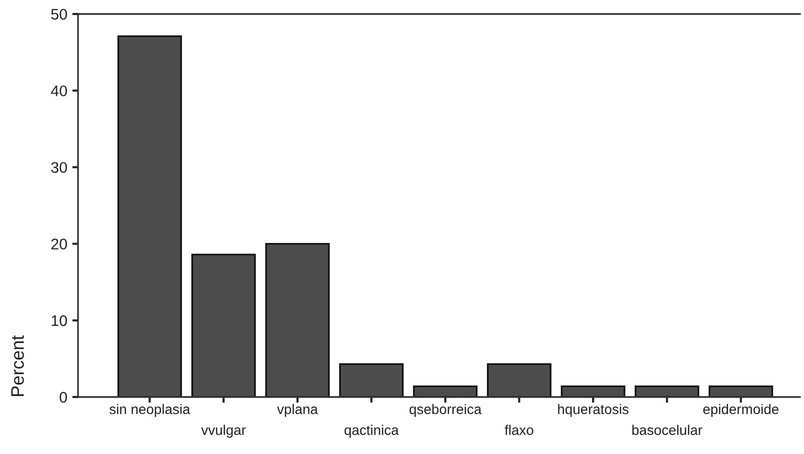 The image size is (804, 454). What do you see at coordinates (58, 90) in the screenshot?
I see `y-tick-label: 40` at bounding box center [58, 90].